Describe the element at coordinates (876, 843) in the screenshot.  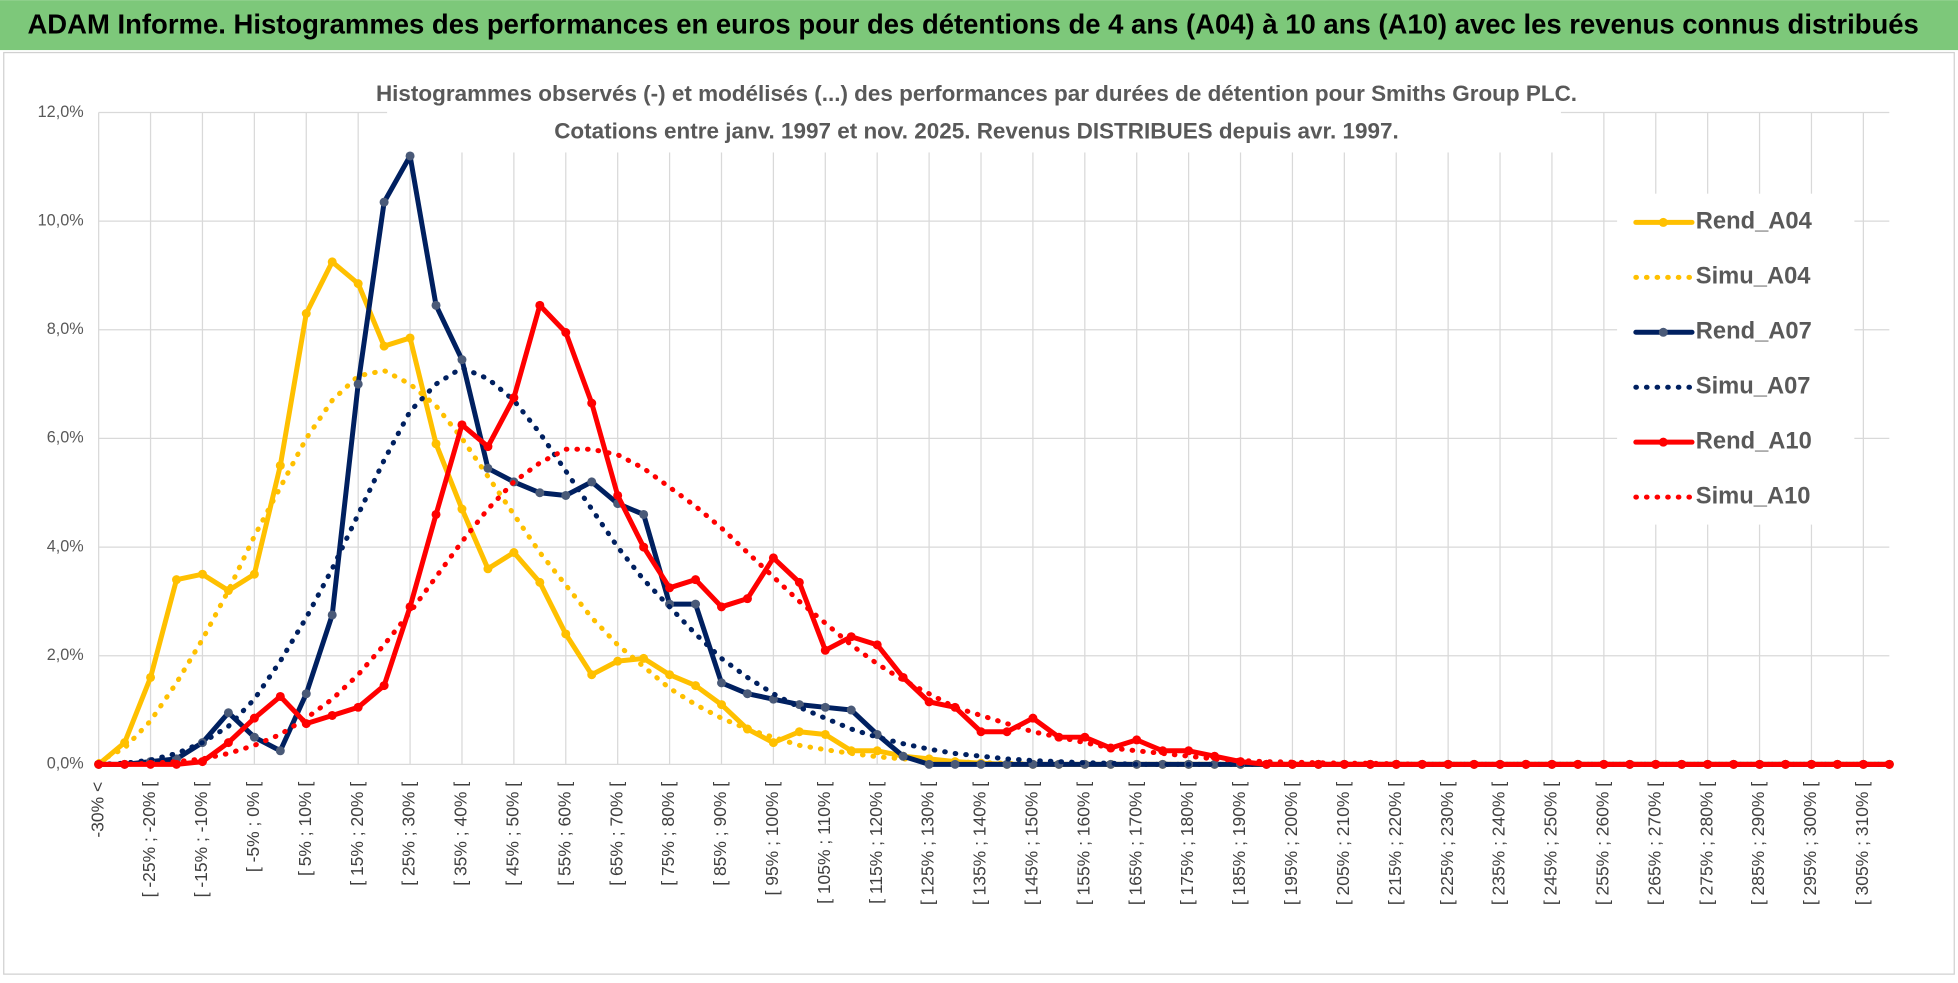
I see `x-tick-label: [ 115% ; 120% [` at that location.